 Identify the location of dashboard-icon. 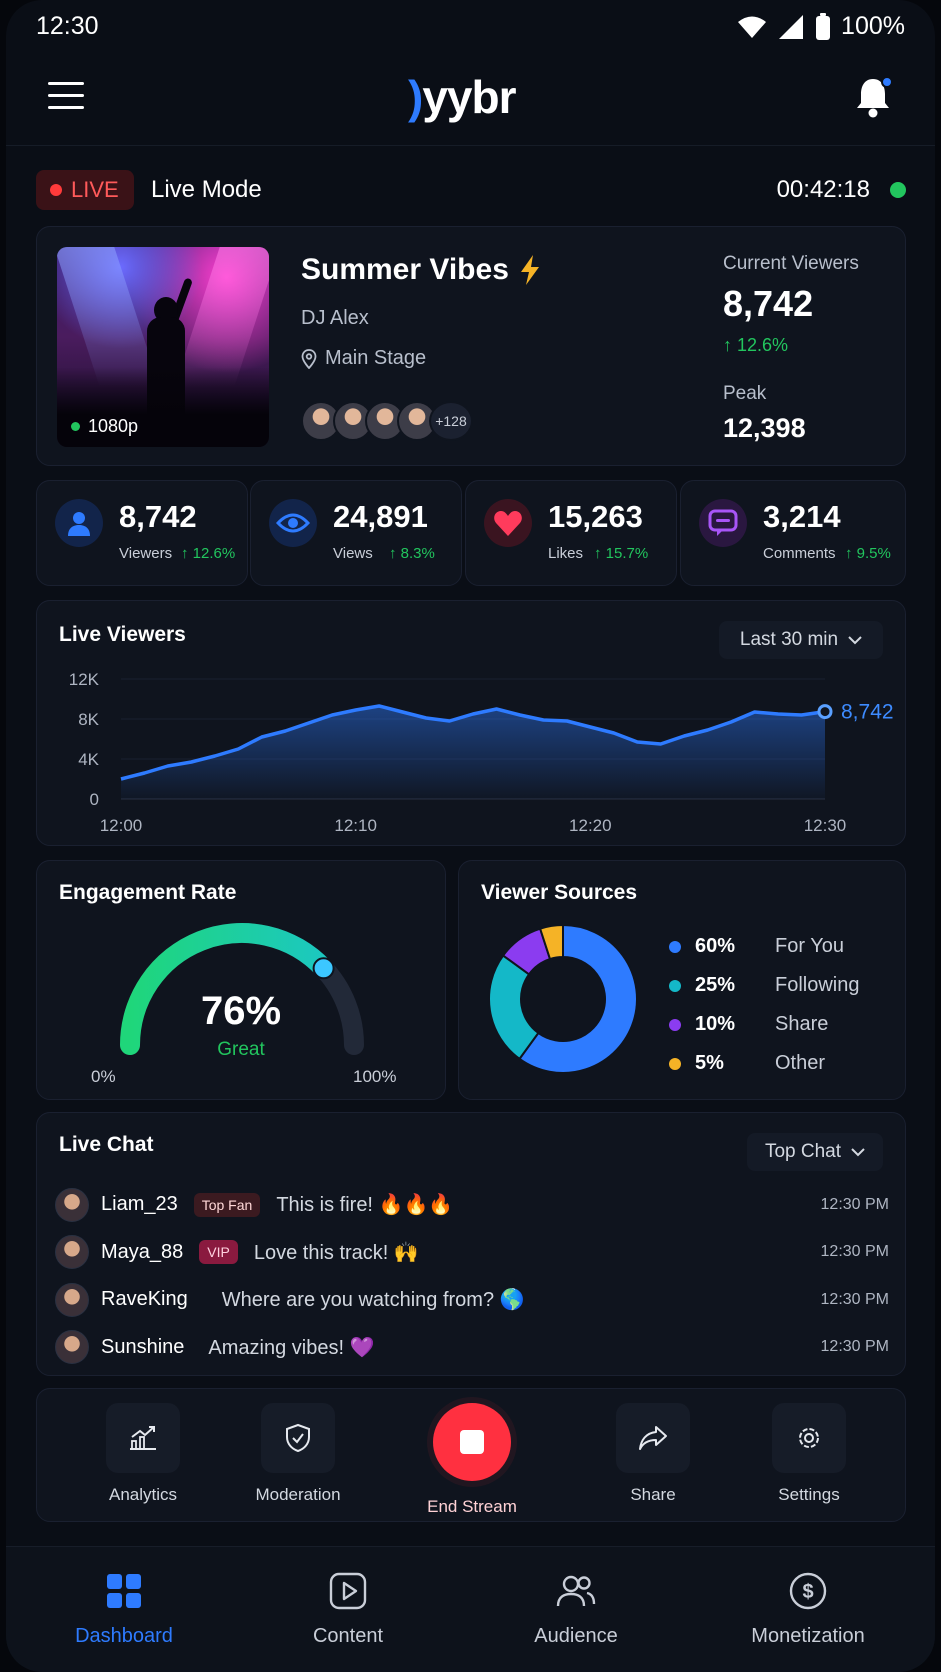
(124, 1591).